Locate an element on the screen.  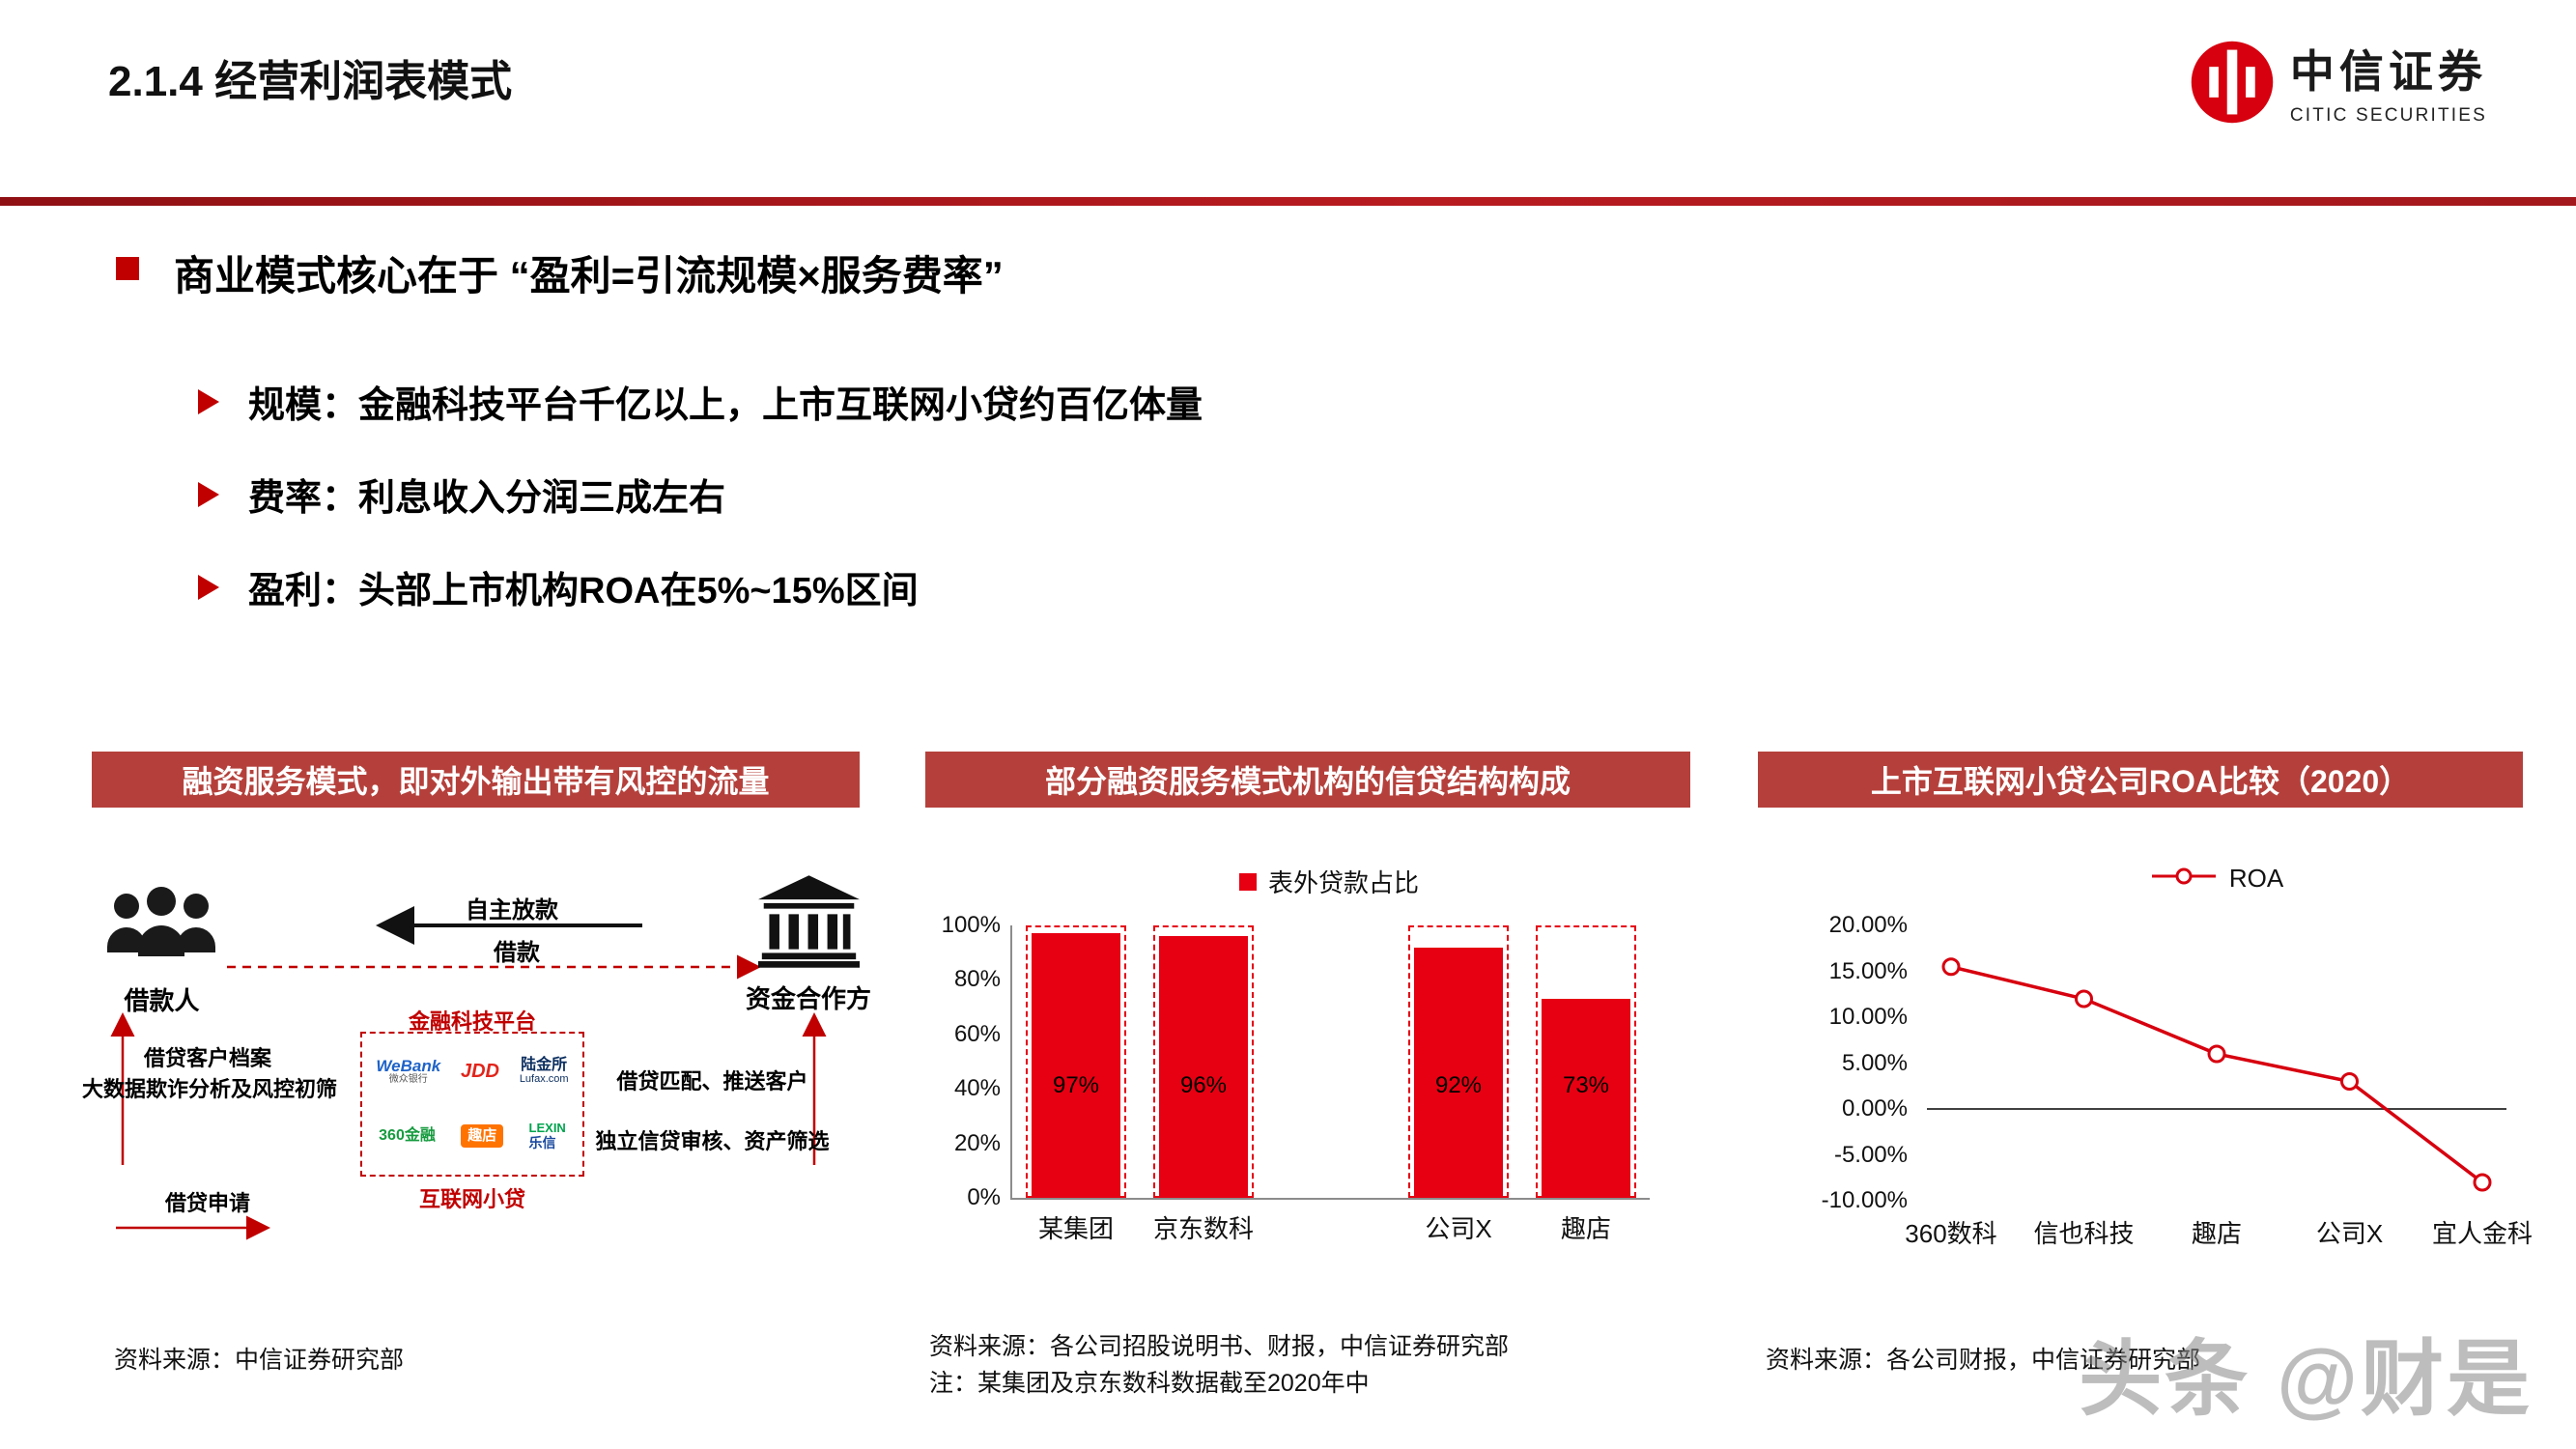
line-chart-plot is located at coordinates (2216, 1063).